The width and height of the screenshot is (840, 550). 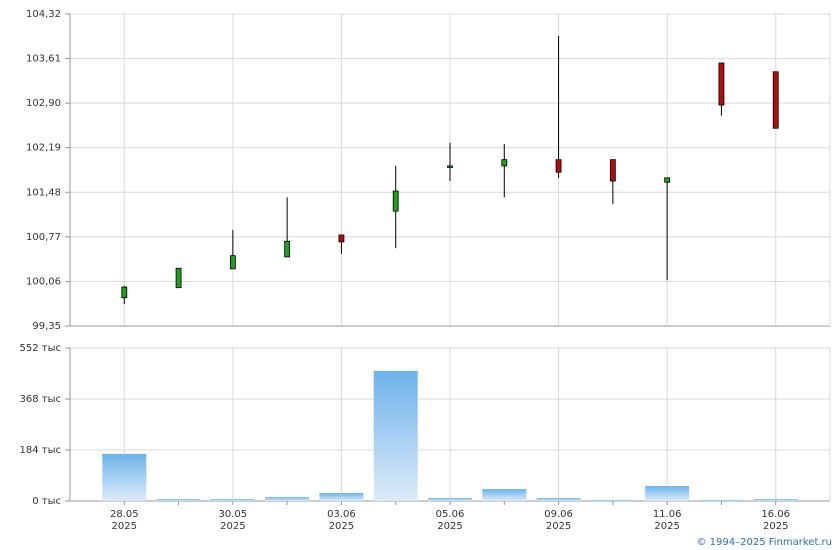 I want to click on x-tick-label: 11.06, so click(x=667, y=514).